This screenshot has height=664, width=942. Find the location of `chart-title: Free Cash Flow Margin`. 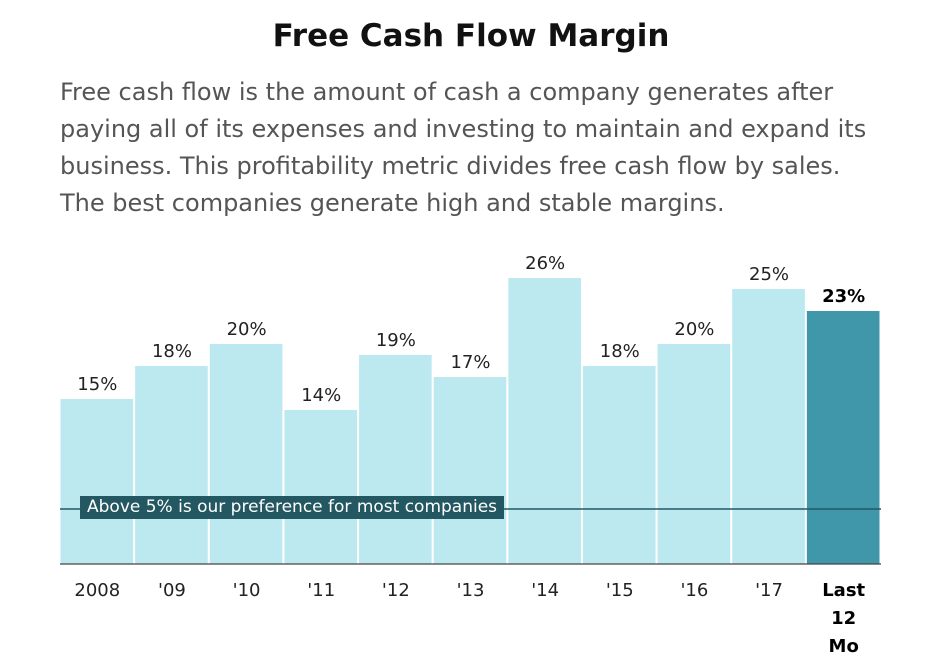

chart-title: Free Cash Flow Margin is located at coordinates (471, 36).